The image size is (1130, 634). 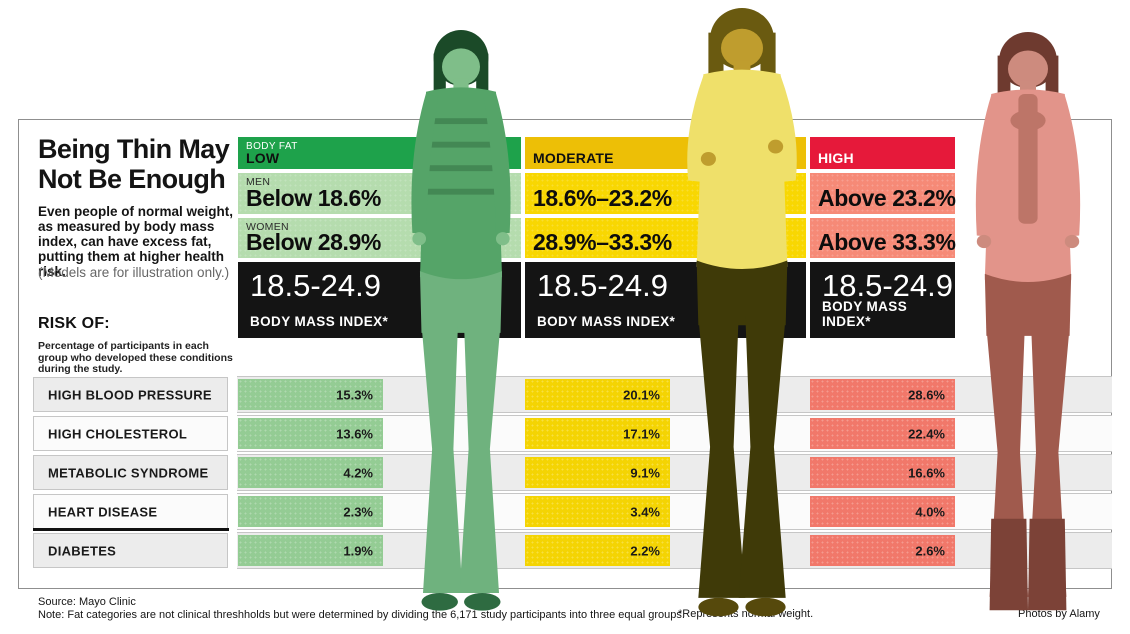 What do you see at coordinates (310, 394) in the screenshot?
I see `low-value-bar: 15.3%` at bounding box center [310, 394].